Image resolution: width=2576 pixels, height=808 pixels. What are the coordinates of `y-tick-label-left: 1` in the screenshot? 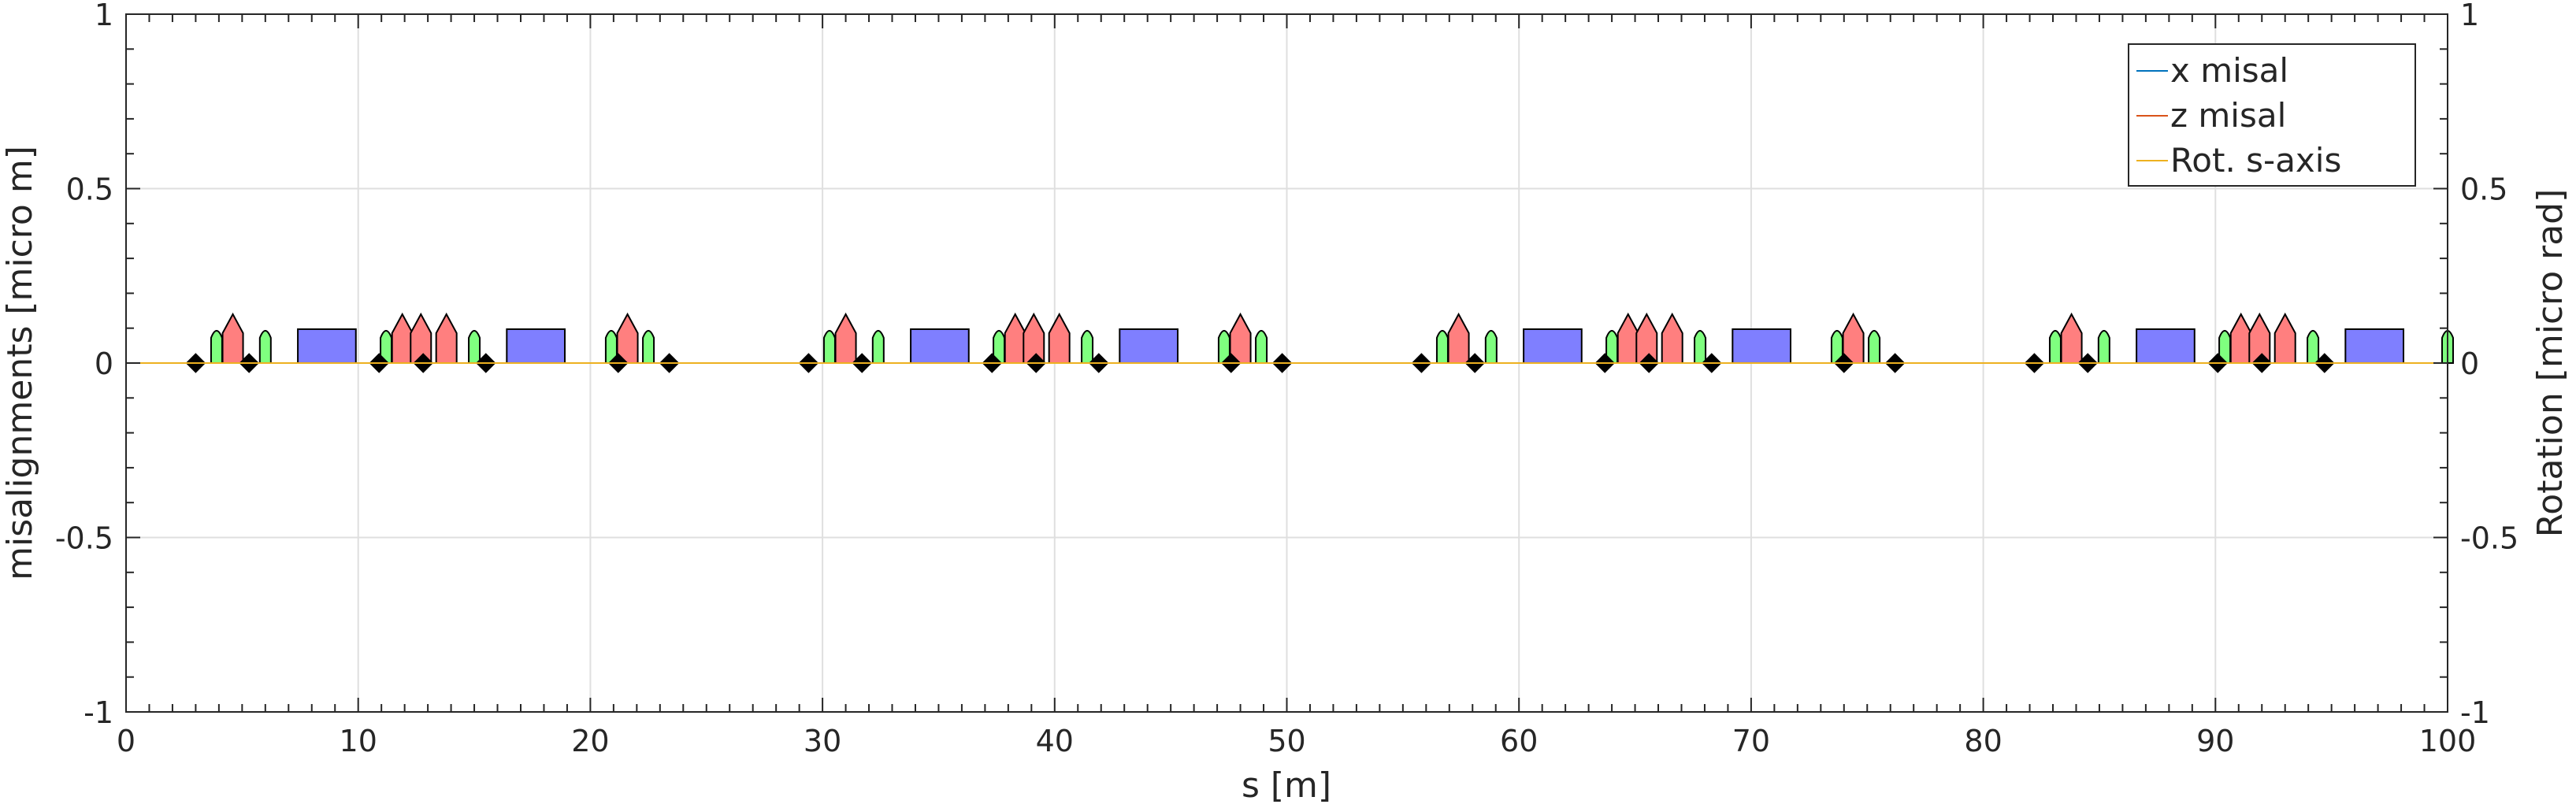 It's located at (104, 16).